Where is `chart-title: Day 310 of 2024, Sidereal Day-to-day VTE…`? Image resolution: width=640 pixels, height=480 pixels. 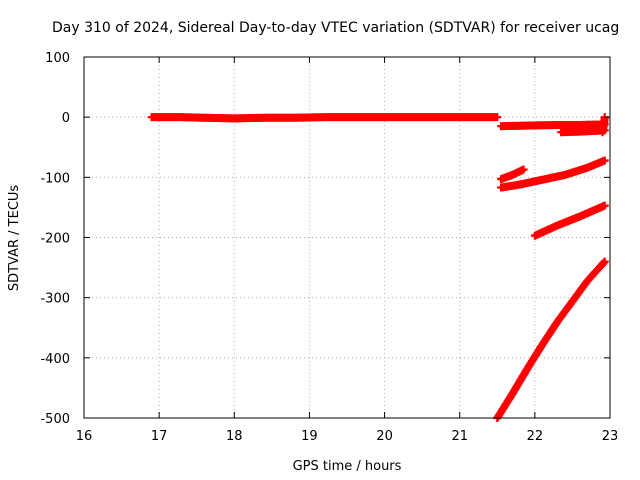
chart-title: Day 310 of 2024, Sidereal Day-to-day VTE… is located at coordinates (335, 28).